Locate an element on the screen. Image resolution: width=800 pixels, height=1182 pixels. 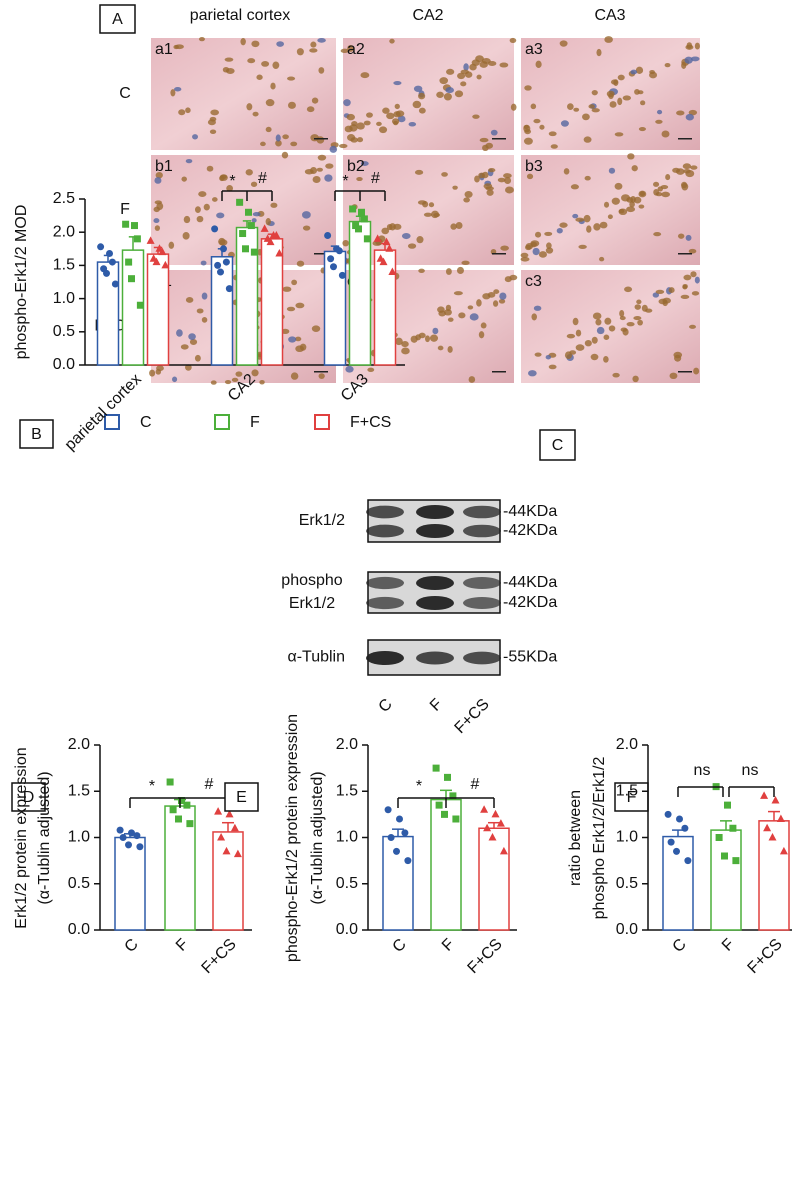
panel-label: D is located at coordinates (29, 797).